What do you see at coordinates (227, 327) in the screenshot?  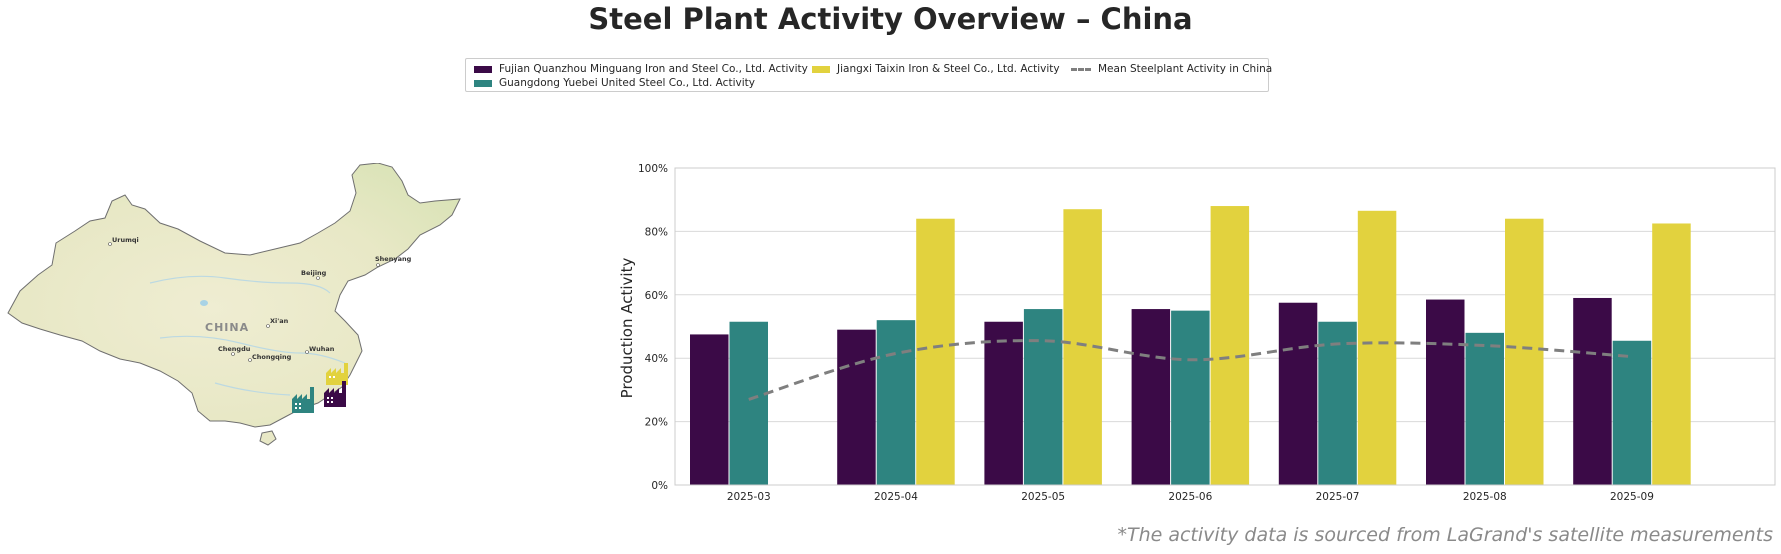 I see `country-label: CHINA` at bounding box center [227, 327].